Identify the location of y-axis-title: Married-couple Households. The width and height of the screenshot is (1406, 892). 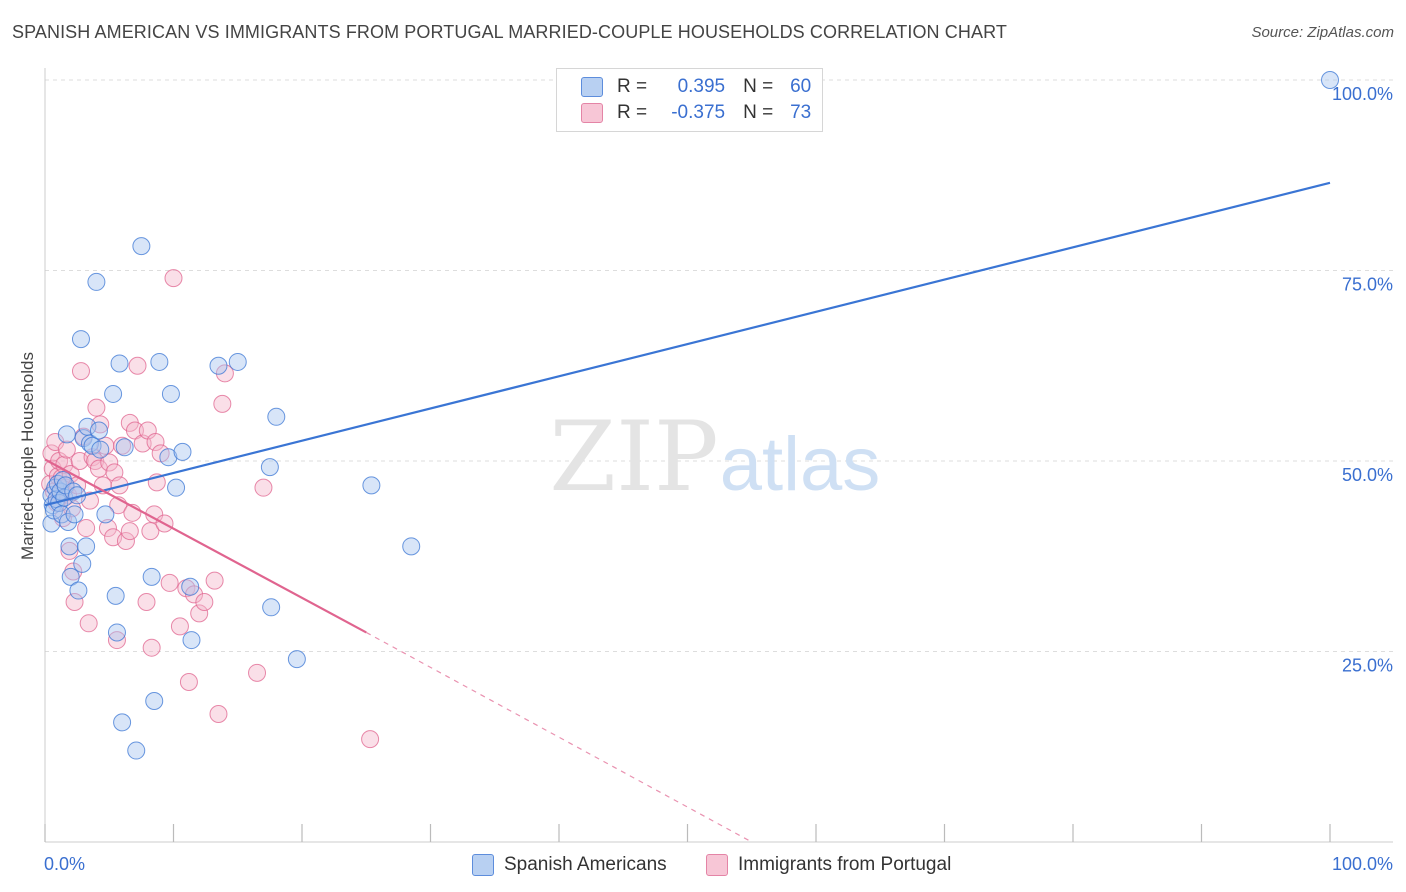
(27, 456).